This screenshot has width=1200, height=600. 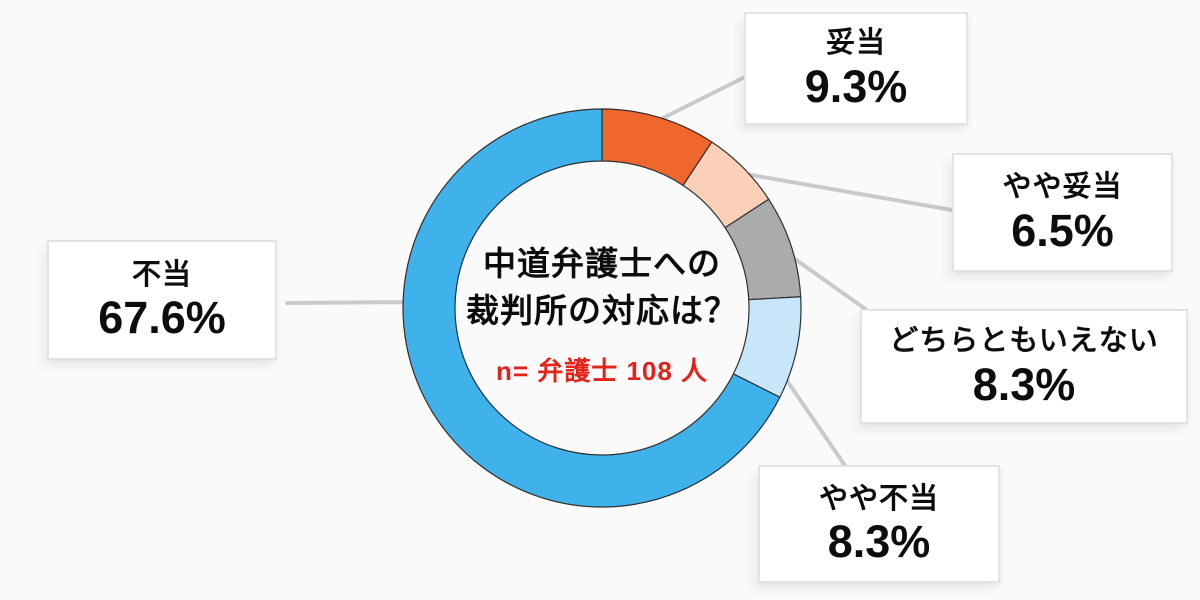 What do you see at coordinates (1062, 187) in the screenshot?
I see `callout-label: やや妥当` at bounding box center [1062, 187].